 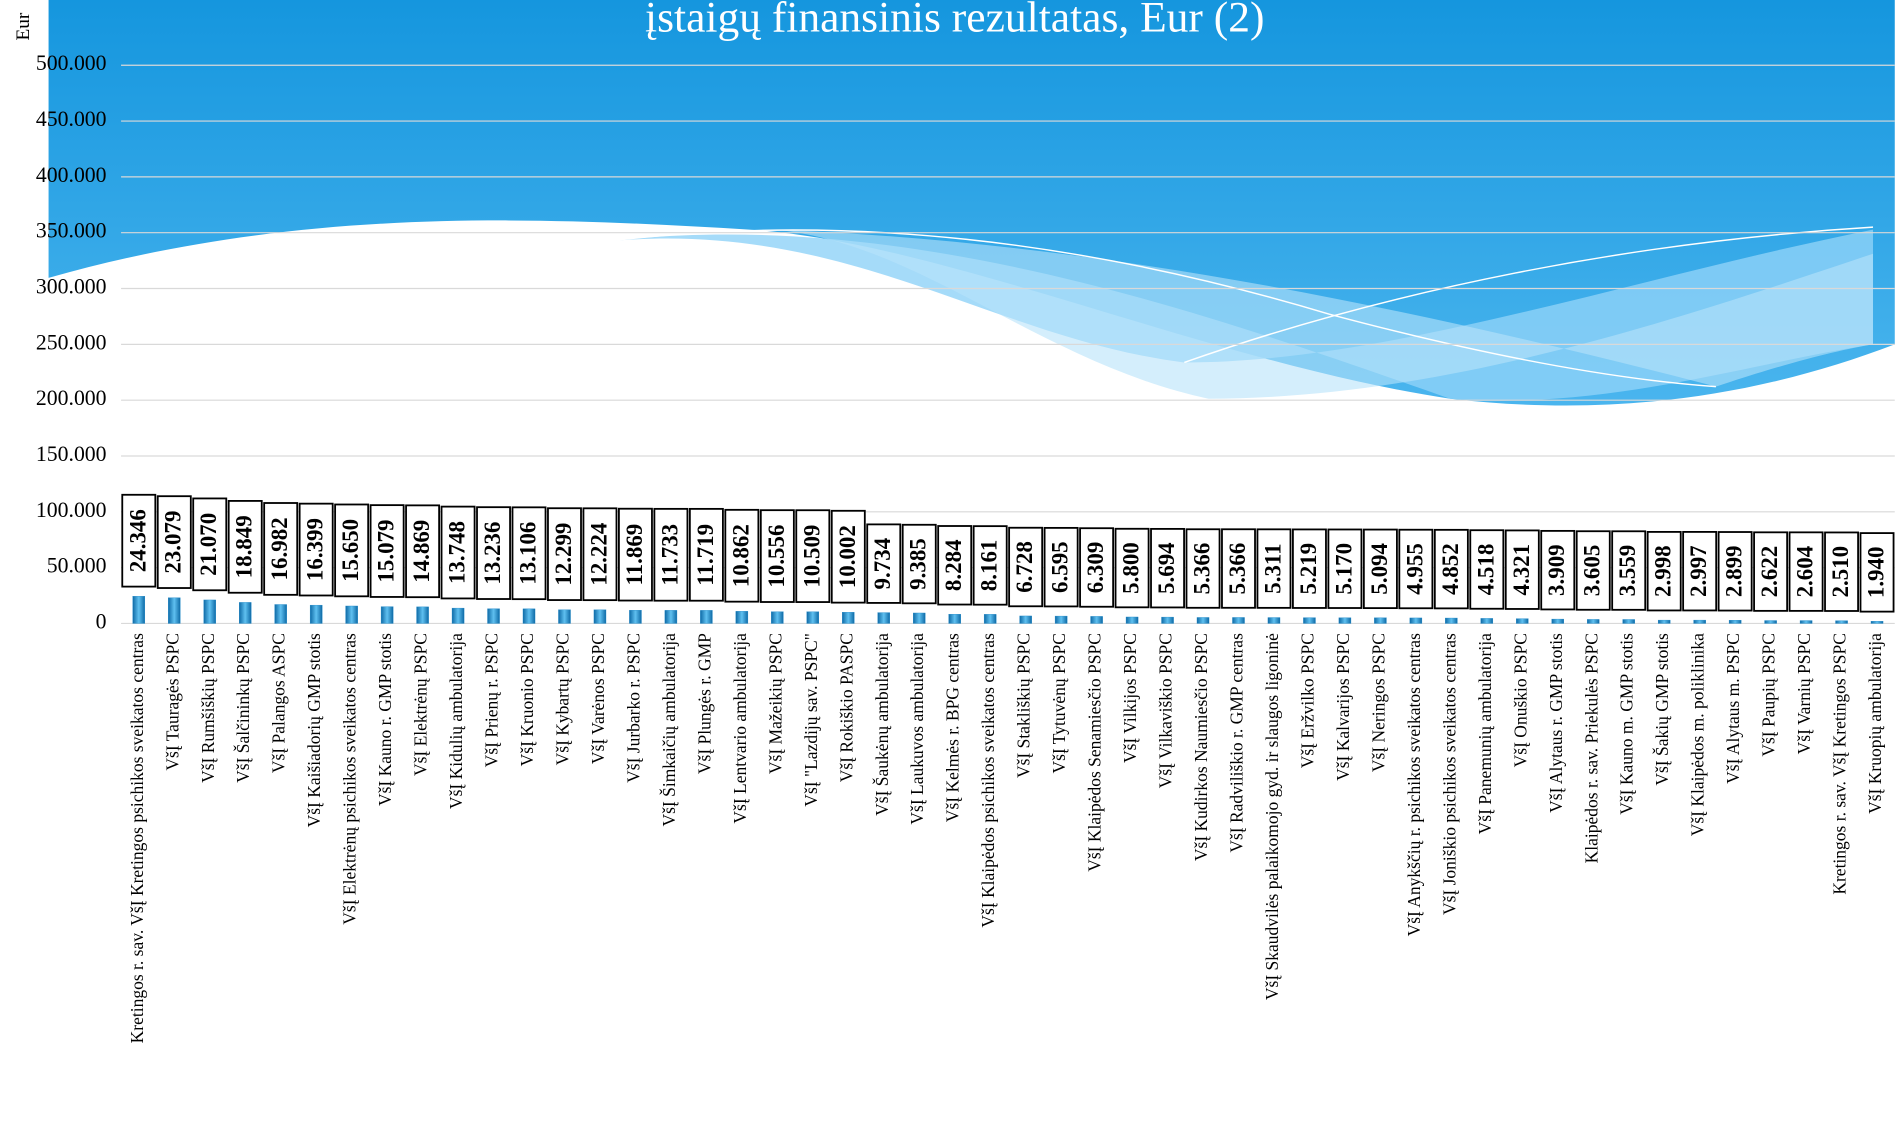 What do you see at coordinates (1875, 723) in the screenshot?
I see `x-tick-label: VšĮ Kruopių ambulatorija` at bounding box center [1875, 723].